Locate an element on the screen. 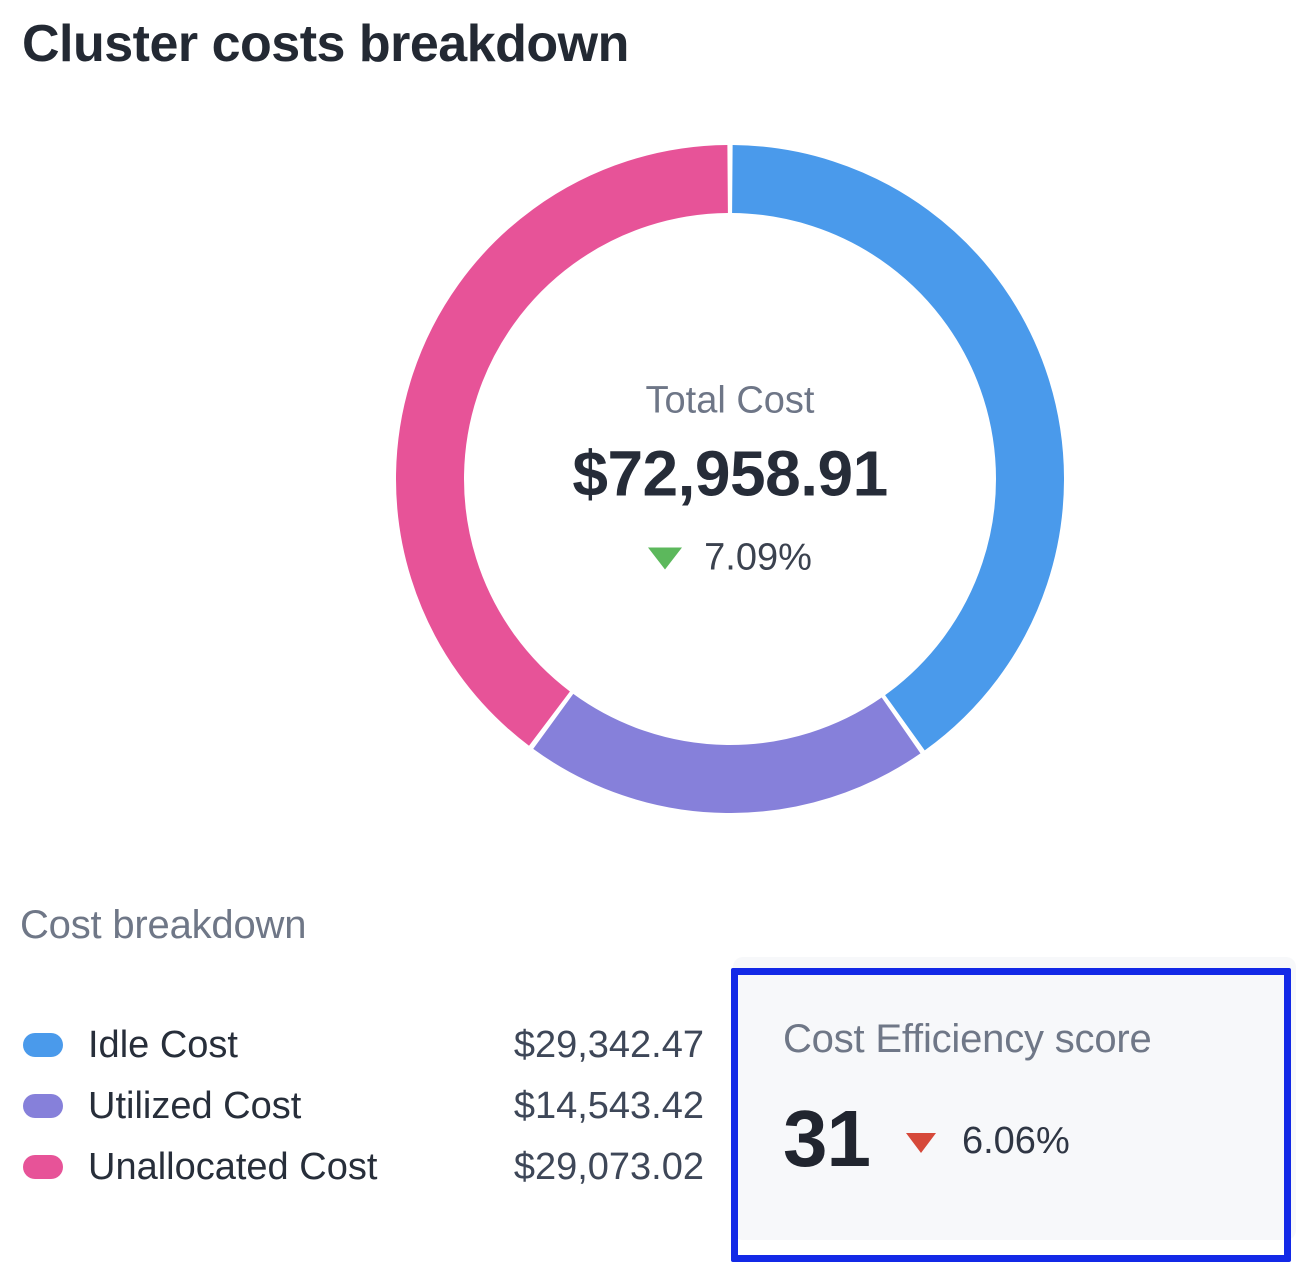  donut-segment-utilized-cost is located at coordinates (727, 753).